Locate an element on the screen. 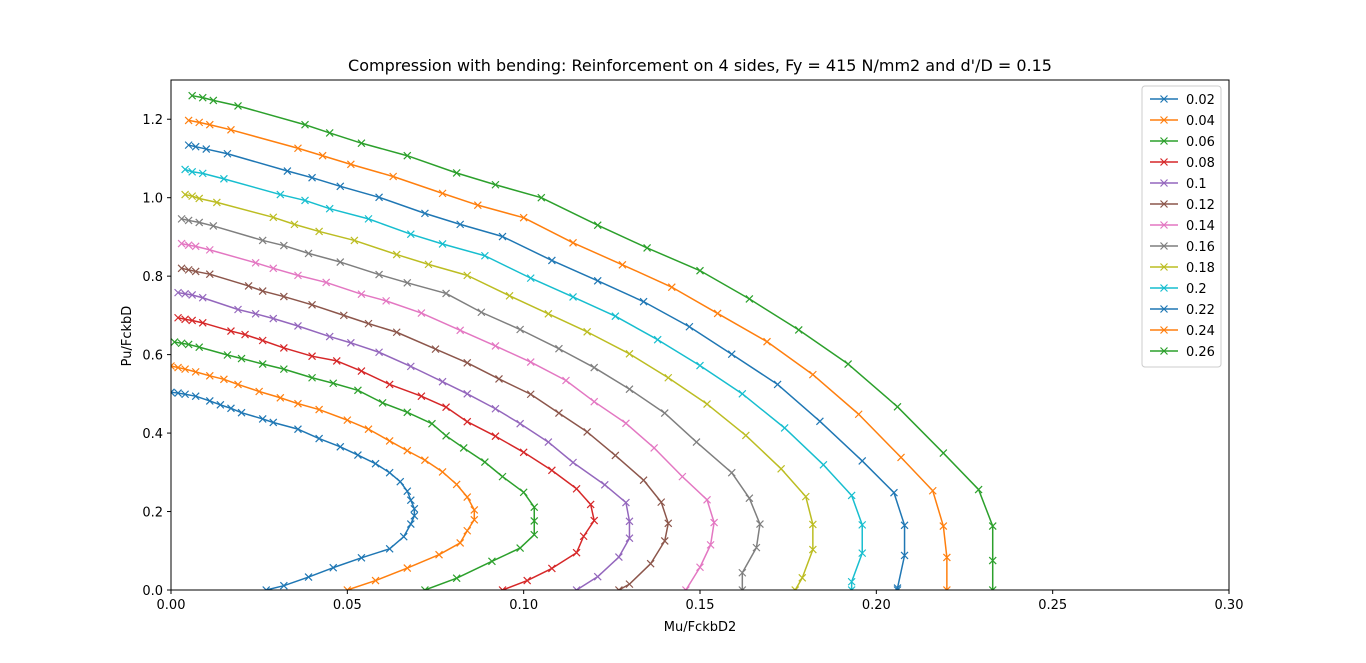 This screenshot has width=1366, height=663. legend-label: 0.06 is located at coordinates (1200, 142).